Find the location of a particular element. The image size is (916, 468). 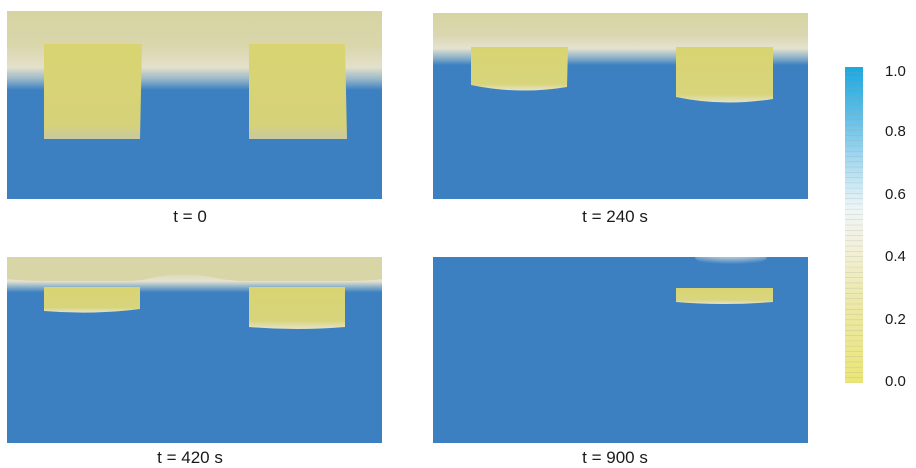

colorbar-tick-1-0: 1.0 is located at coordinates (895, 71).